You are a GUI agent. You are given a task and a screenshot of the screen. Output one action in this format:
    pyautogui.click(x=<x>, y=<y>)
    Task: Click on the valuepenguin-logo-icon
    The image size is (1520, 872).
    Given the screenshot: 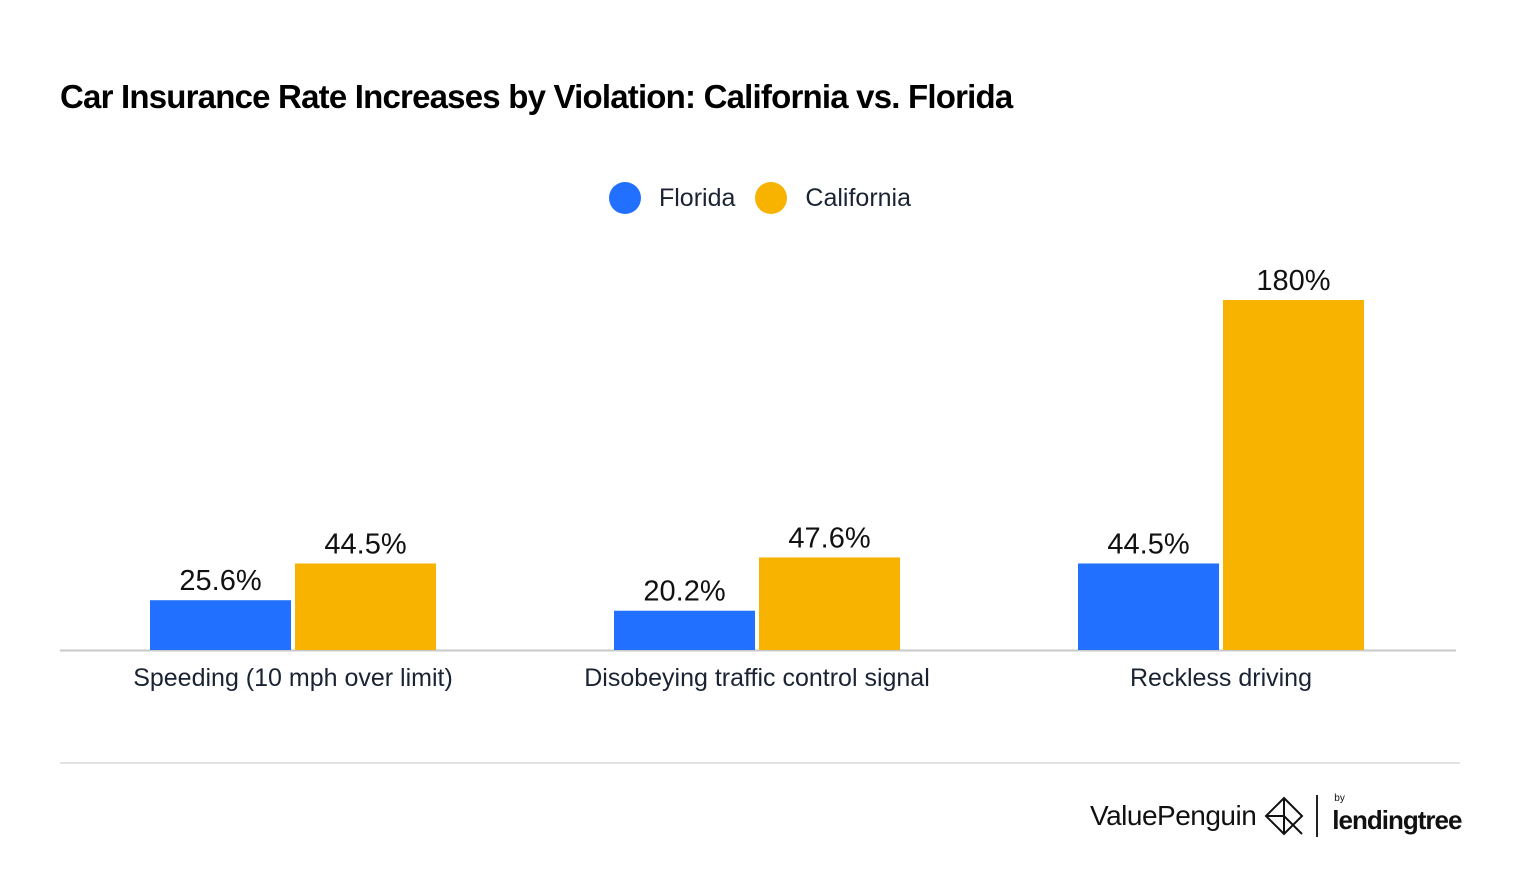 What is the action you would take?
    pyautogui.click(x=1284, y=816)
    